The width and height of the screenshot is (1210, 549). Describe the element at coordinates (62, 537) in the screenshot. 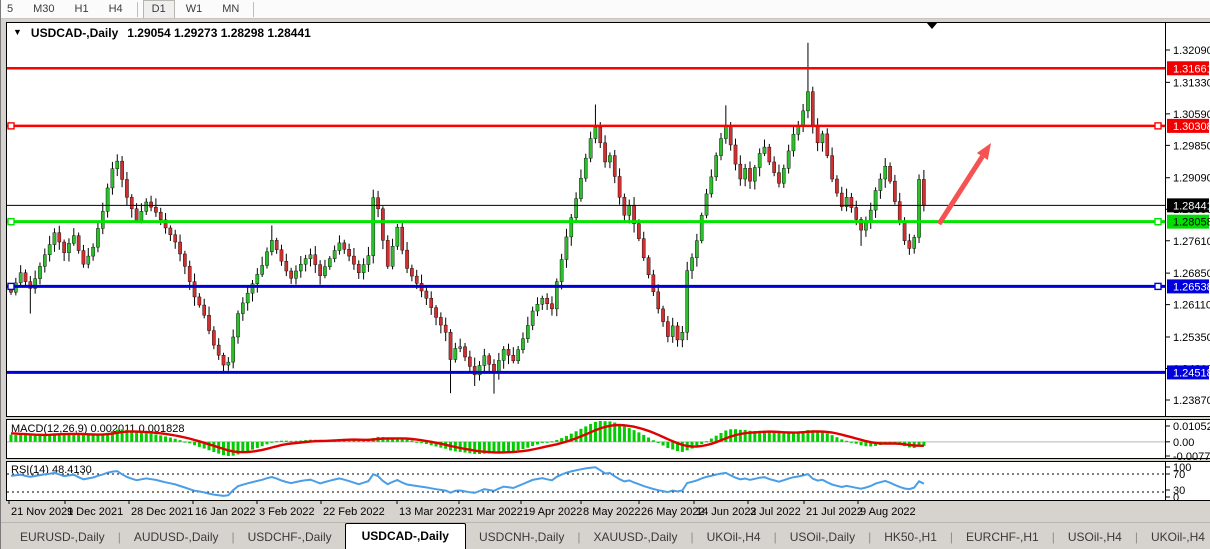

I see `tab-eurusd-daily: EURUSD-,Daily` at that location.